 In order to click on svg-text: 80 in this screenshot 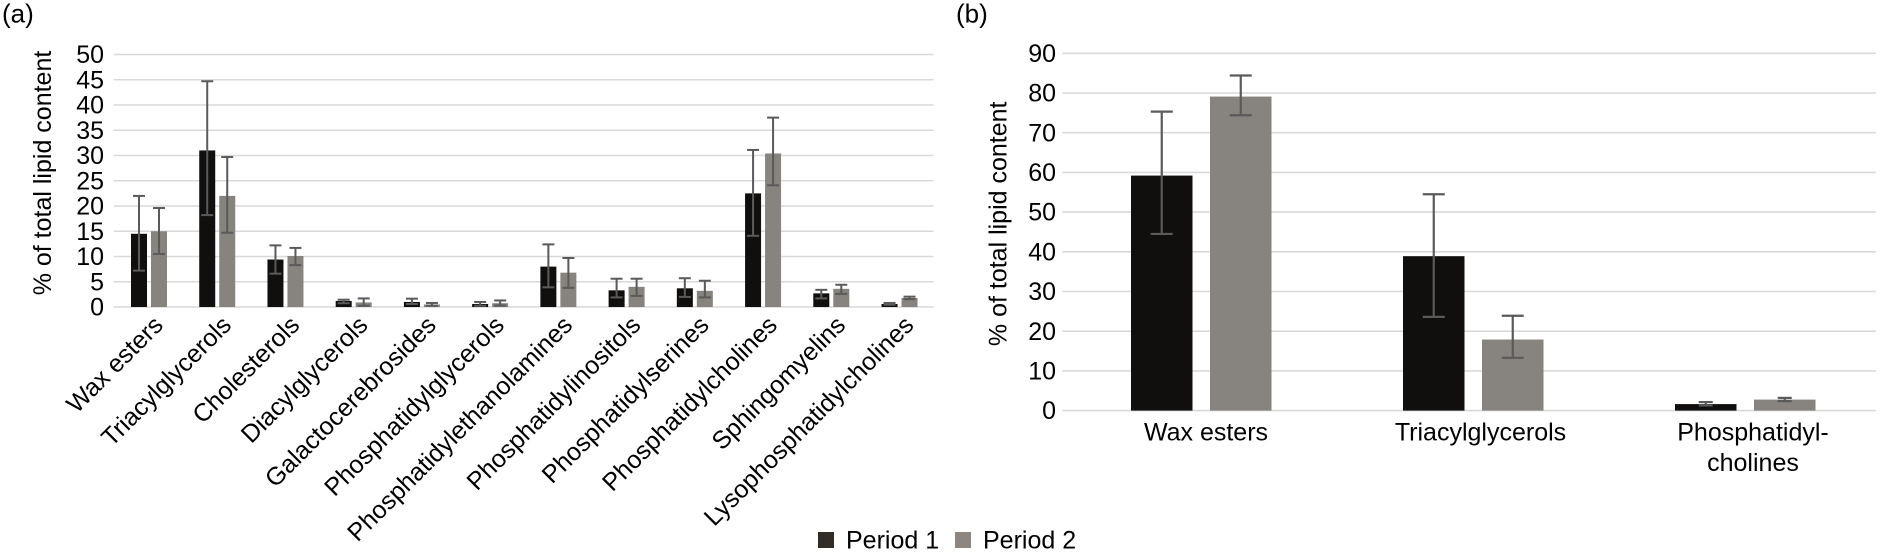, I will do `click(1042, 94)`.